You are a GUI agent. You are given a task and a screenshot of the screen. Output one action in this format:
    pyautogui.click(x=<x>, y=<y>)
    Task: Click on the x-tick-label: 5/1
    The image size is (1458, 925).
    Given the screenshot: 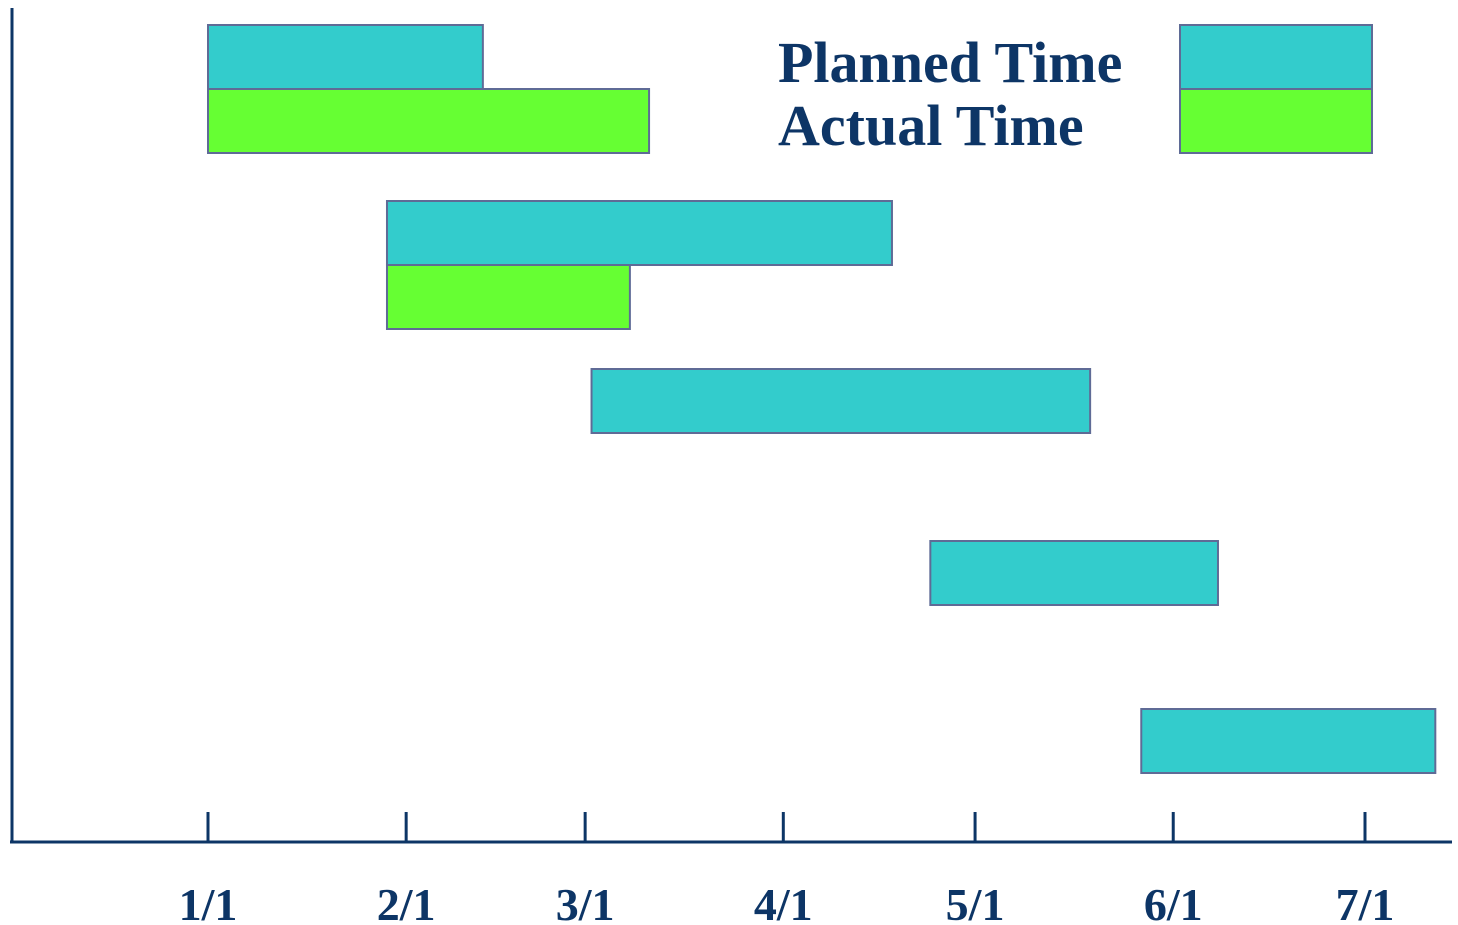 What is the action you would take?
    pyautogui.click(x=975, y=902)
    